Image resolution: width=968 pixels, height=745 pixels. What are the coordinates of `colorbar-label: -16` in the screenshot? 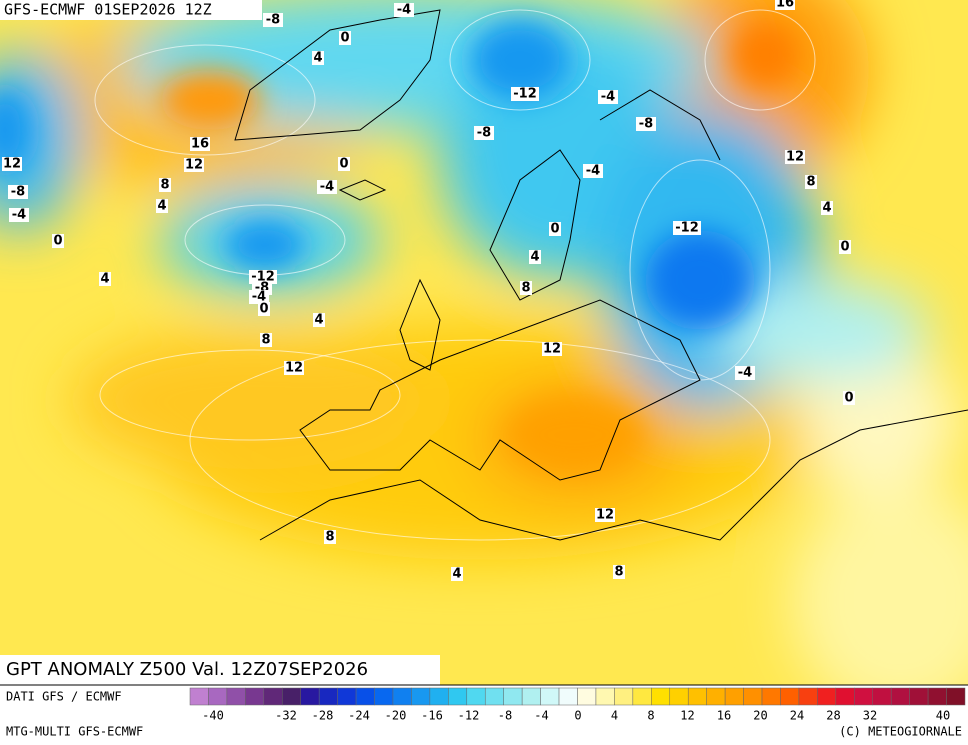 It's located at (432, 716).